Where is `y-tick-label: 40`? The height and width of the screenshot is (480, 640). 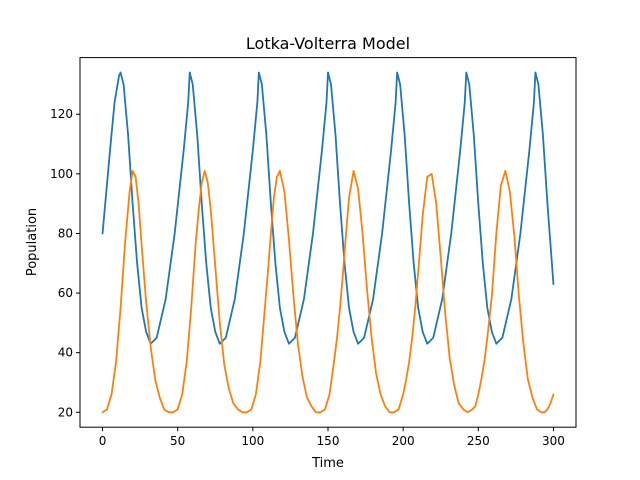
y-tick-label: 40 is located at coordinates (65, 353).